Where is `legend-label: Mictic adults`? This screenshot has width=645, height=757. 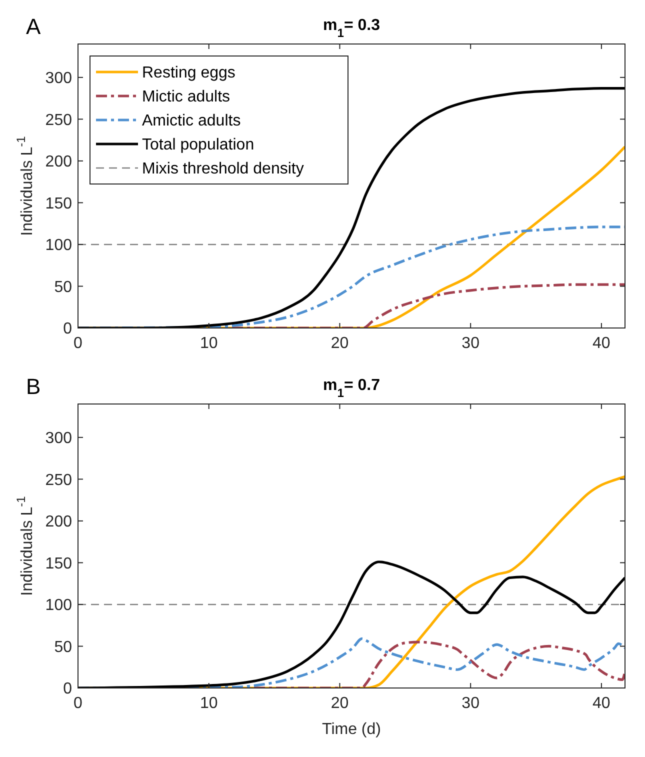
legend-label: Mictic adults is located at coordinates (186, 97).